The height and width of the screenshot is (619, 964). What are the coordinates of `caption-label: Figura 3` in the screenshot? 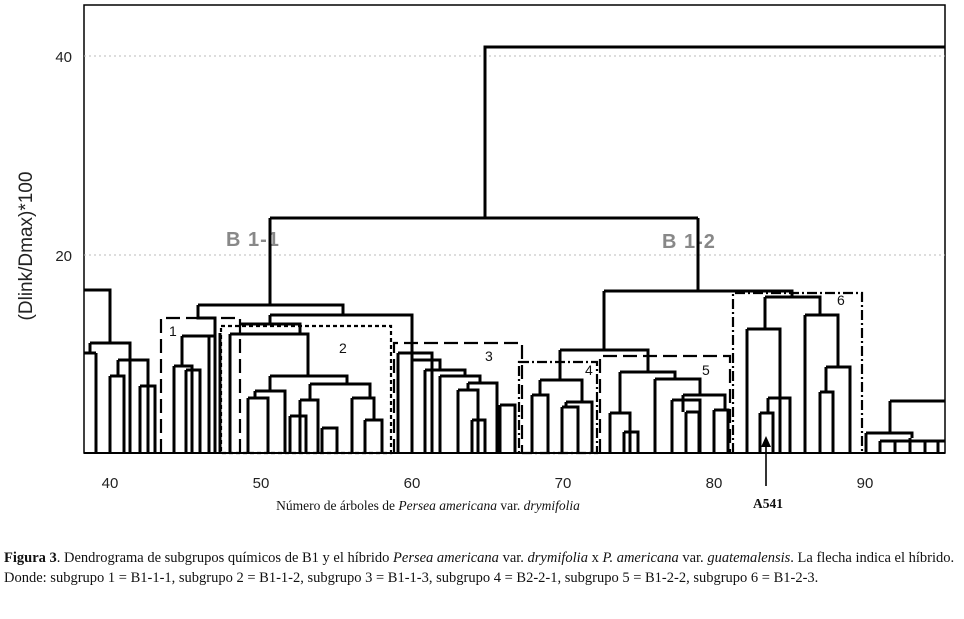 It's located at (30, 558).